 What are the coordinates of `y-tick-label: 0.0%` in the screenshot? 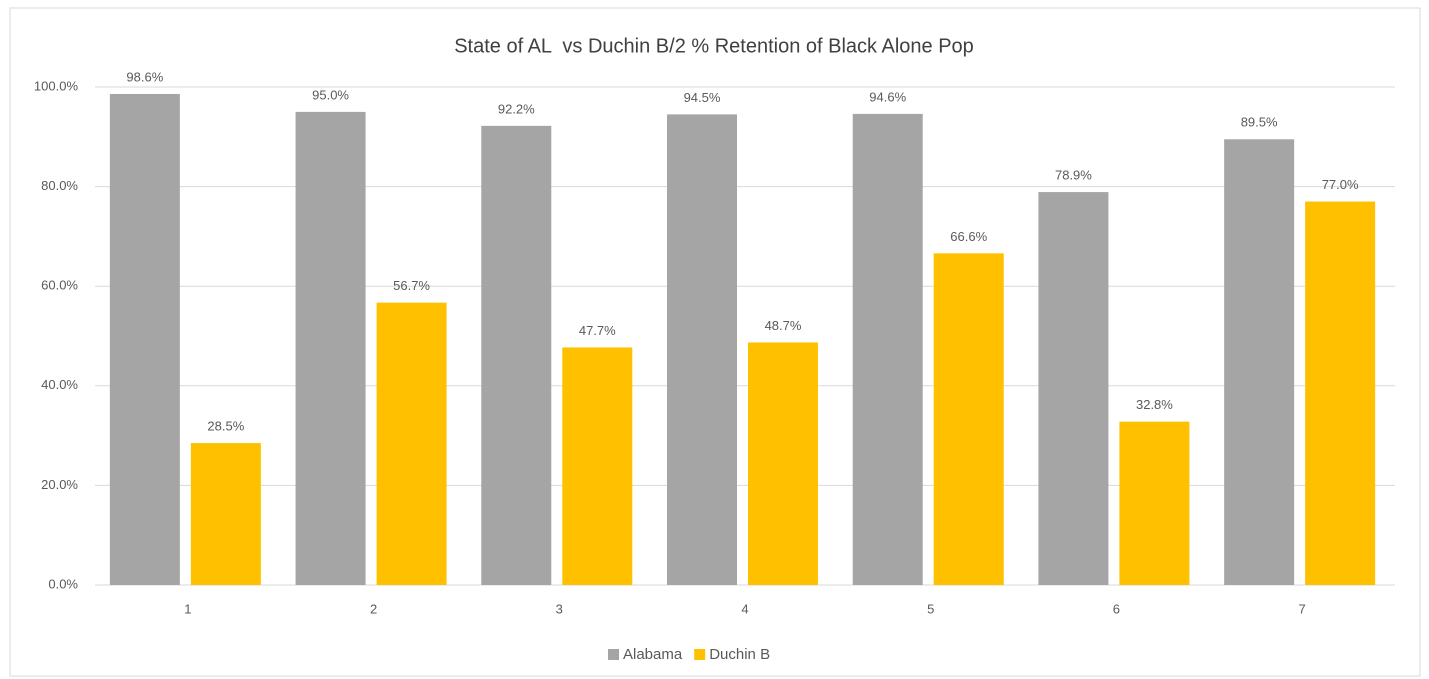 It's located at (63, 583).